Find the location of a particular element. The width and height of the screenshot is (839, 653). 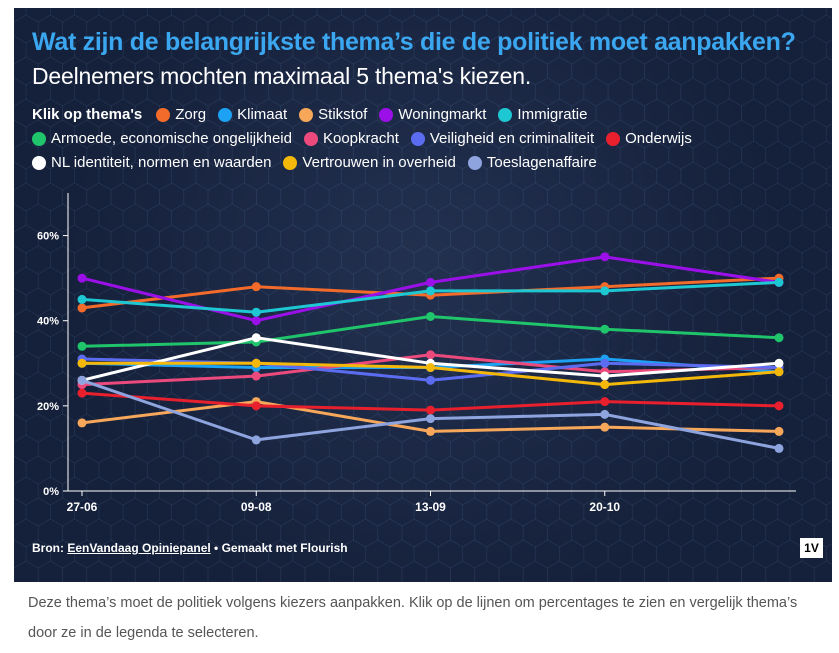

legend-item: NL identiteit, normen en waarden is located at coordinates (151, 162).